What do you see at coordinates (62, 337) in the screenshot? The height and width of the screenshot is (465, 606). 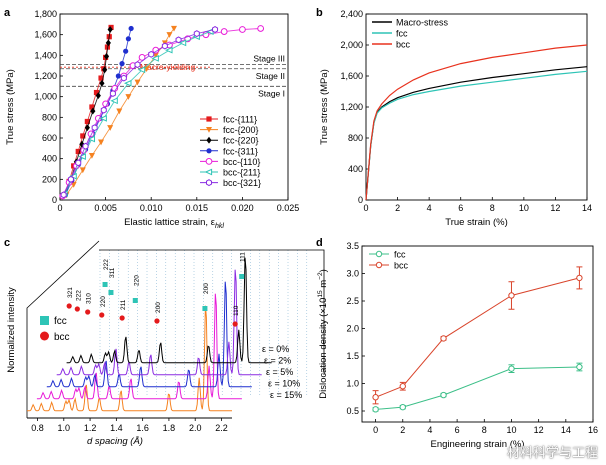 I see `panel-c-legend-bcc: bcc` at bounding box center [62, 337].